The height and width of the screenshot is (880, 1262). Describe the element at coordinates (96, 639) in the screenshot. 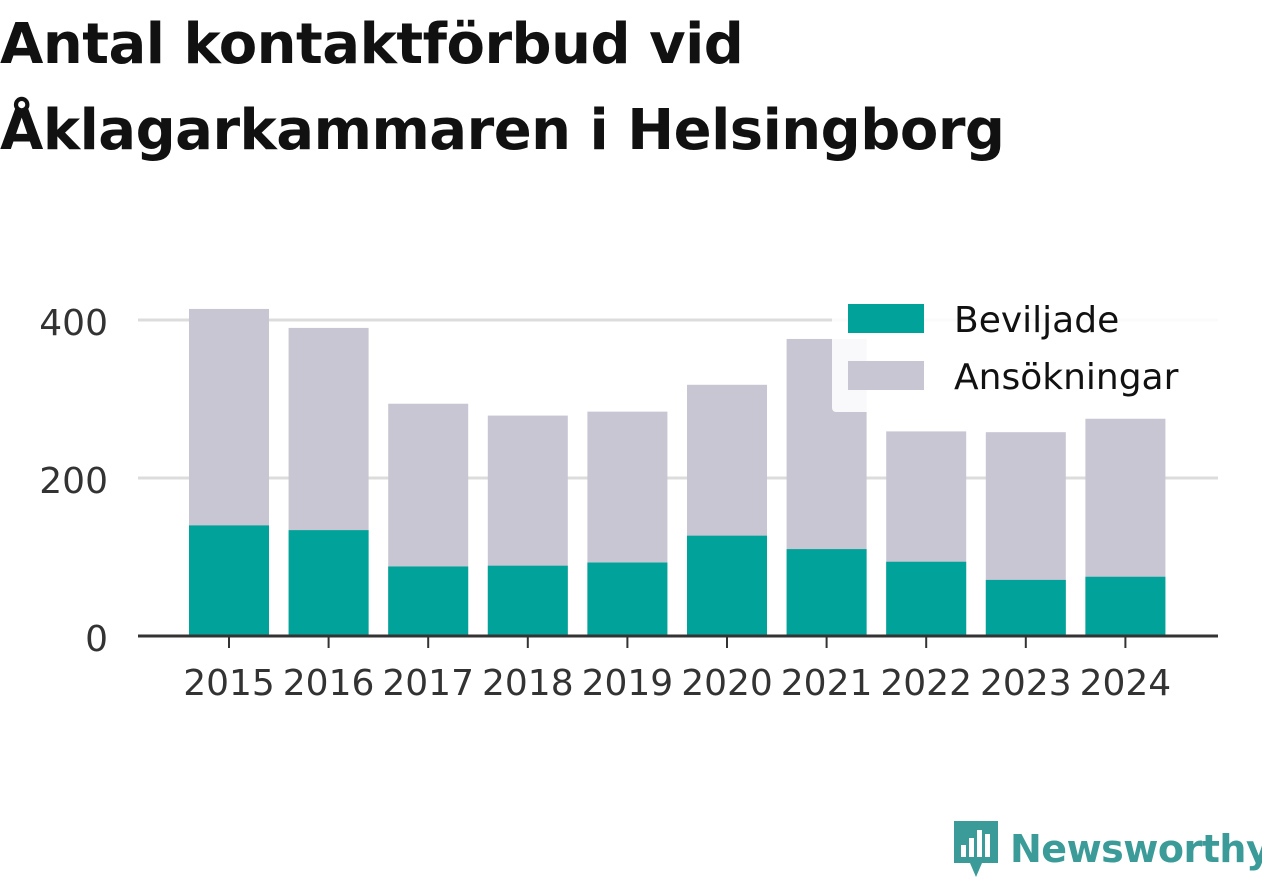

I see `y-tick-label: 0` at that location.